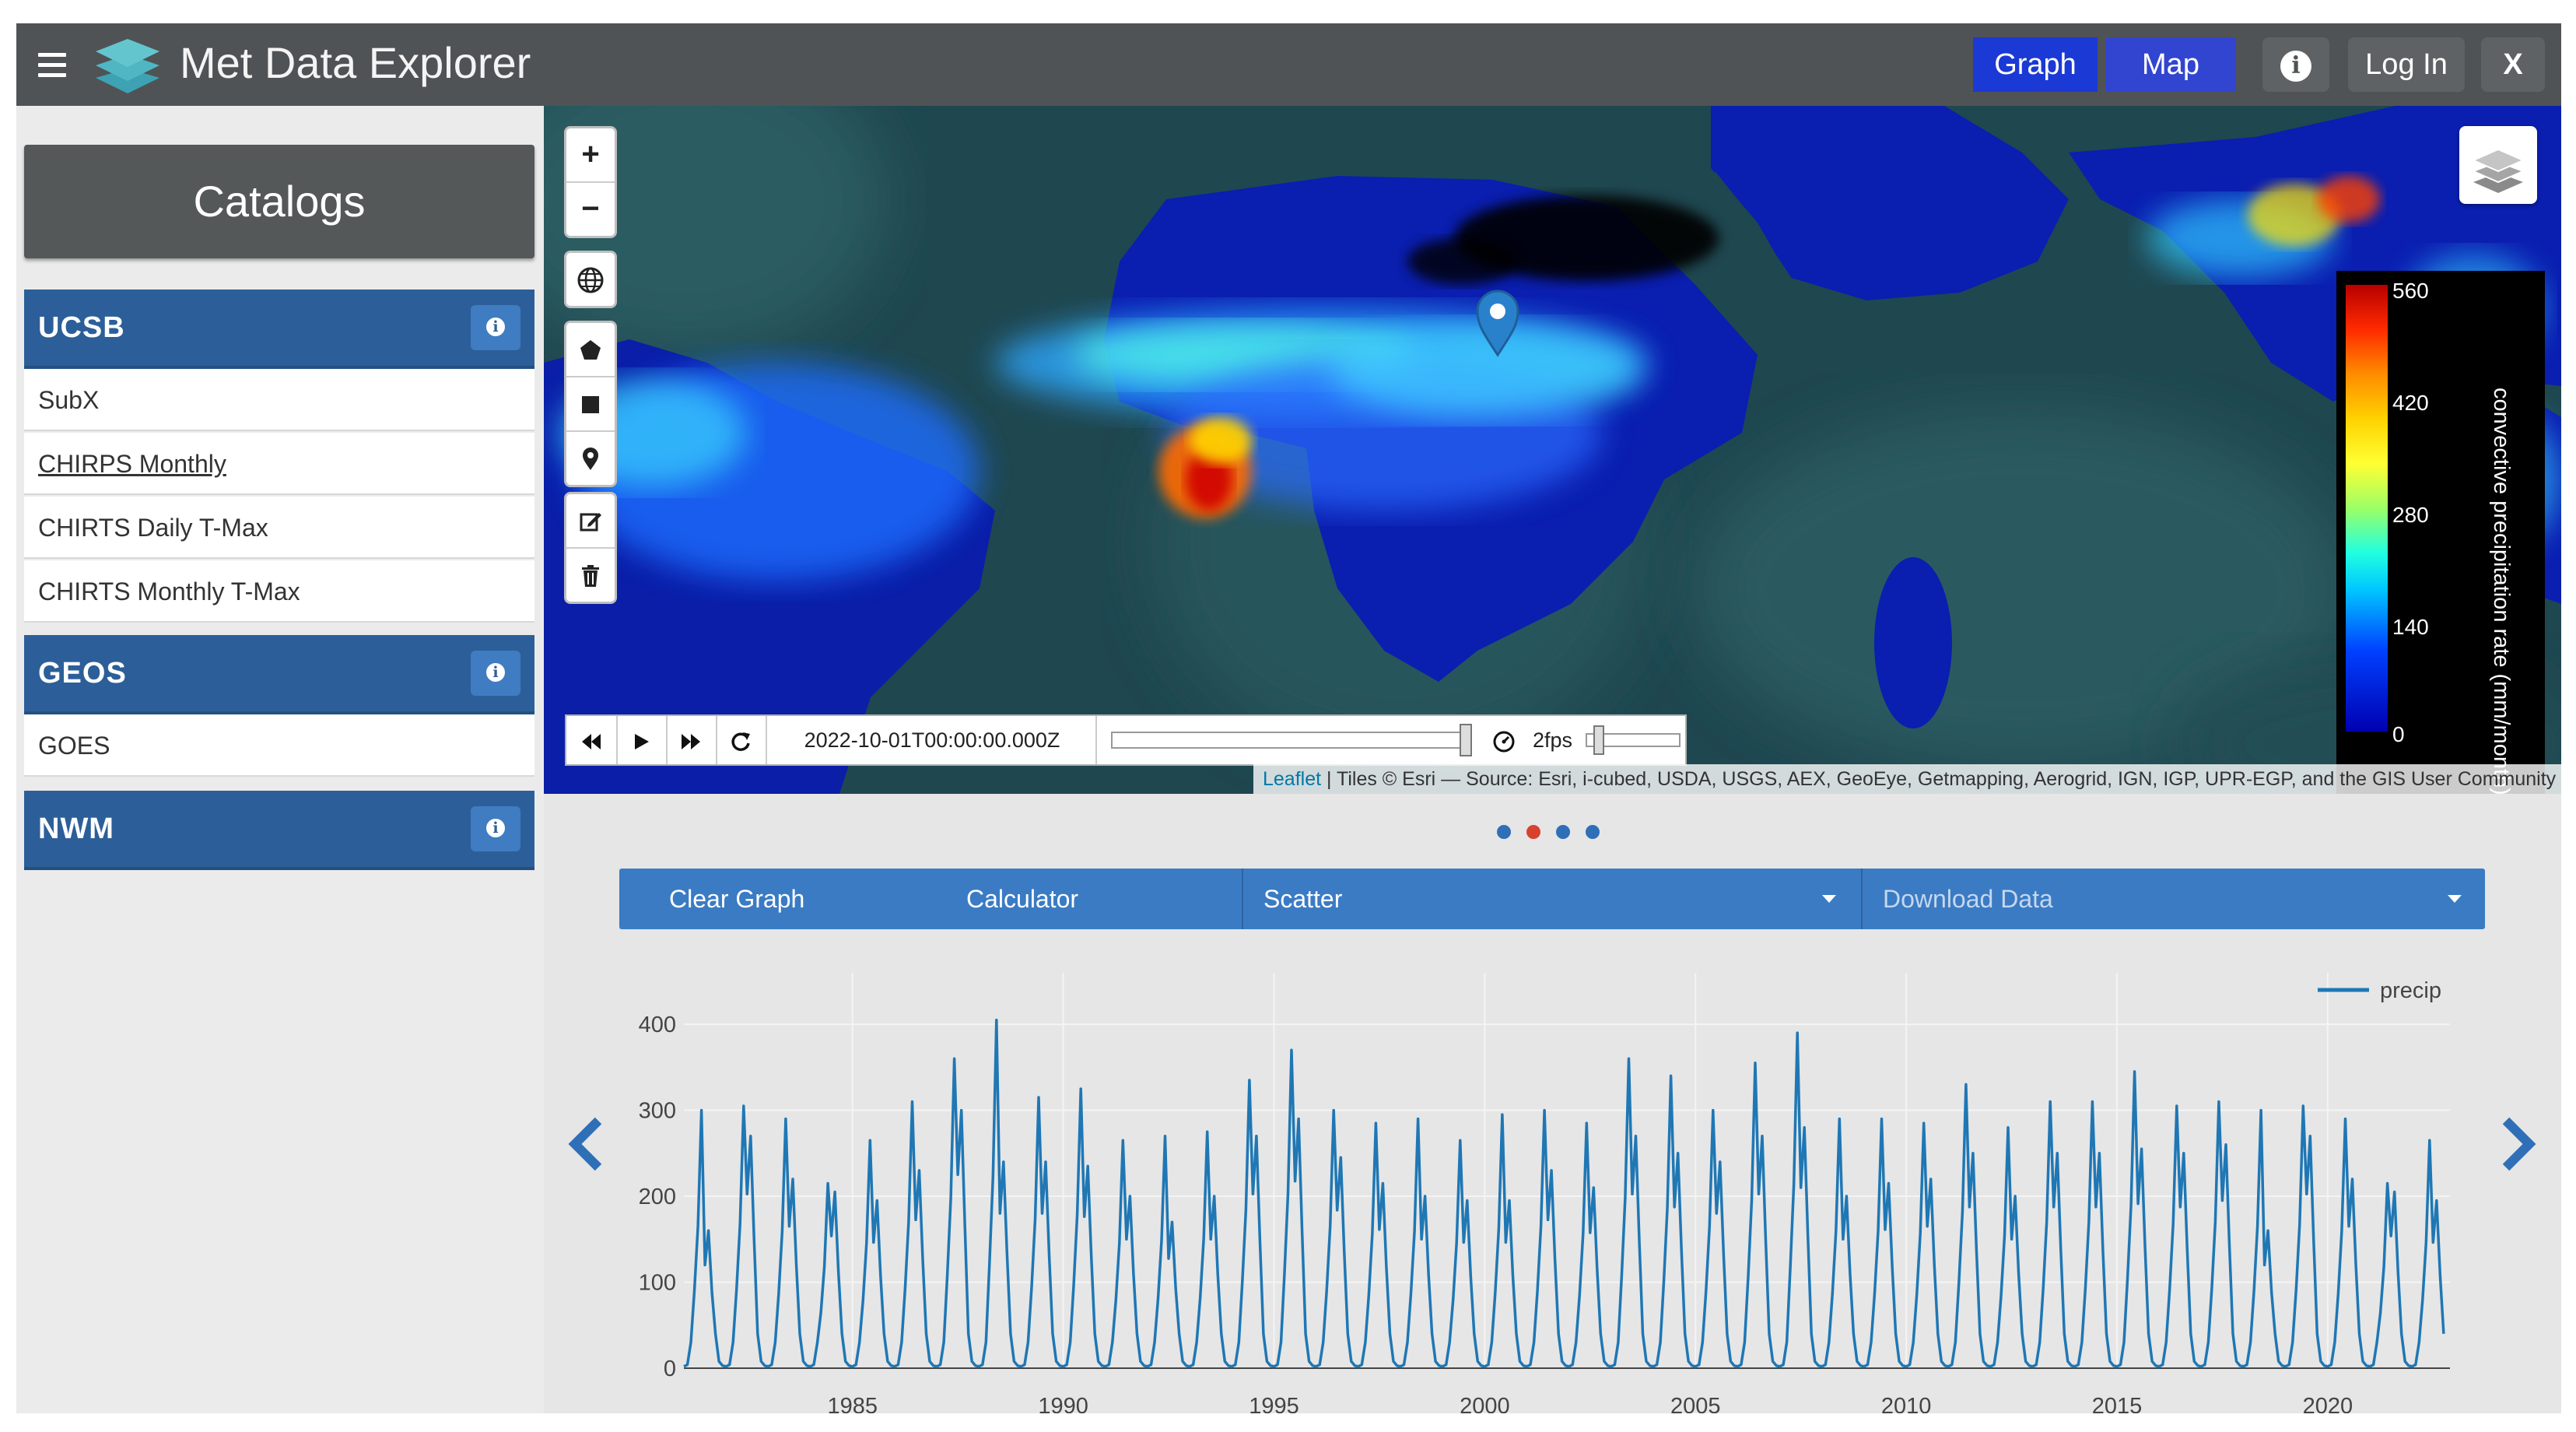 This screenshot has width=2576, height=1432. Describe the element at coordinates (657, 1025) in the screenshot. I see `y-tick-label: 400` at that location.